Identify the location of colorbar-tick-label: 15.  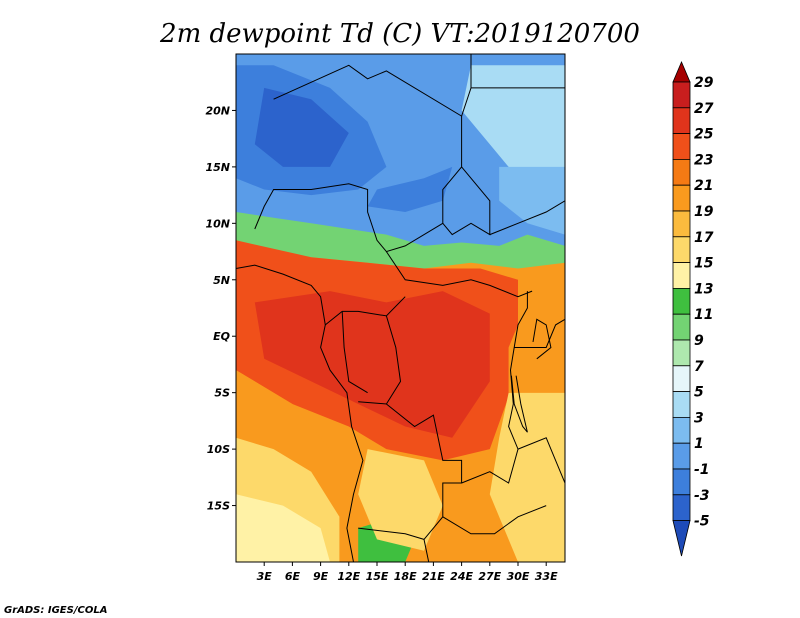
(704, 264).